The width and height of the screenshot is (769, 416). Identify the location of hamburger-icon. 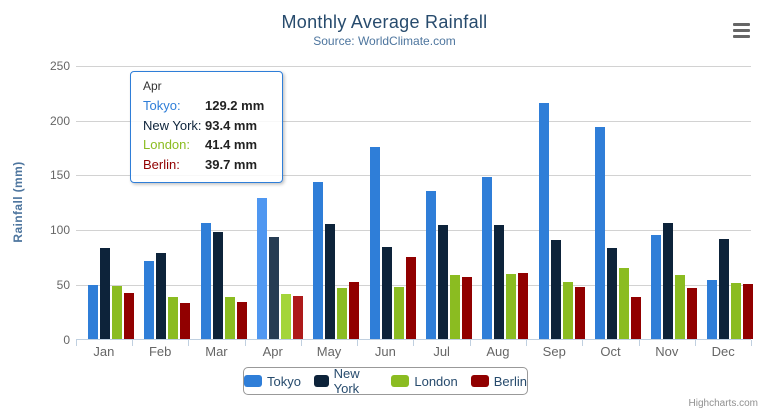
(742, 30).